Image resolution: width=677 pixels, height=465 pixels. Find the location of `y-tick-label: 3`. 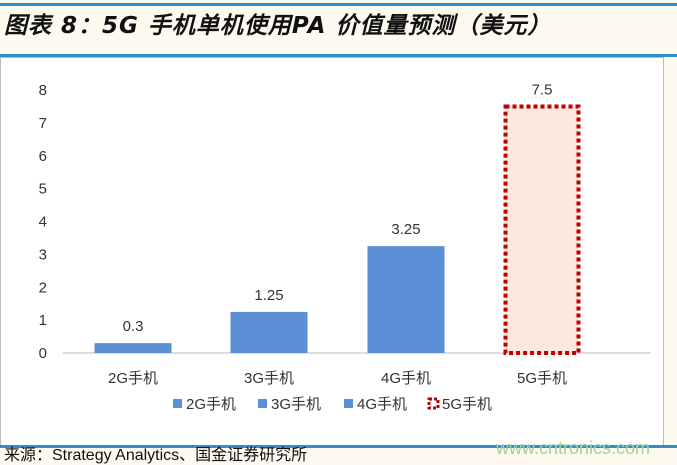

y-tick-label: 3 is located at coordinates (43, 254).